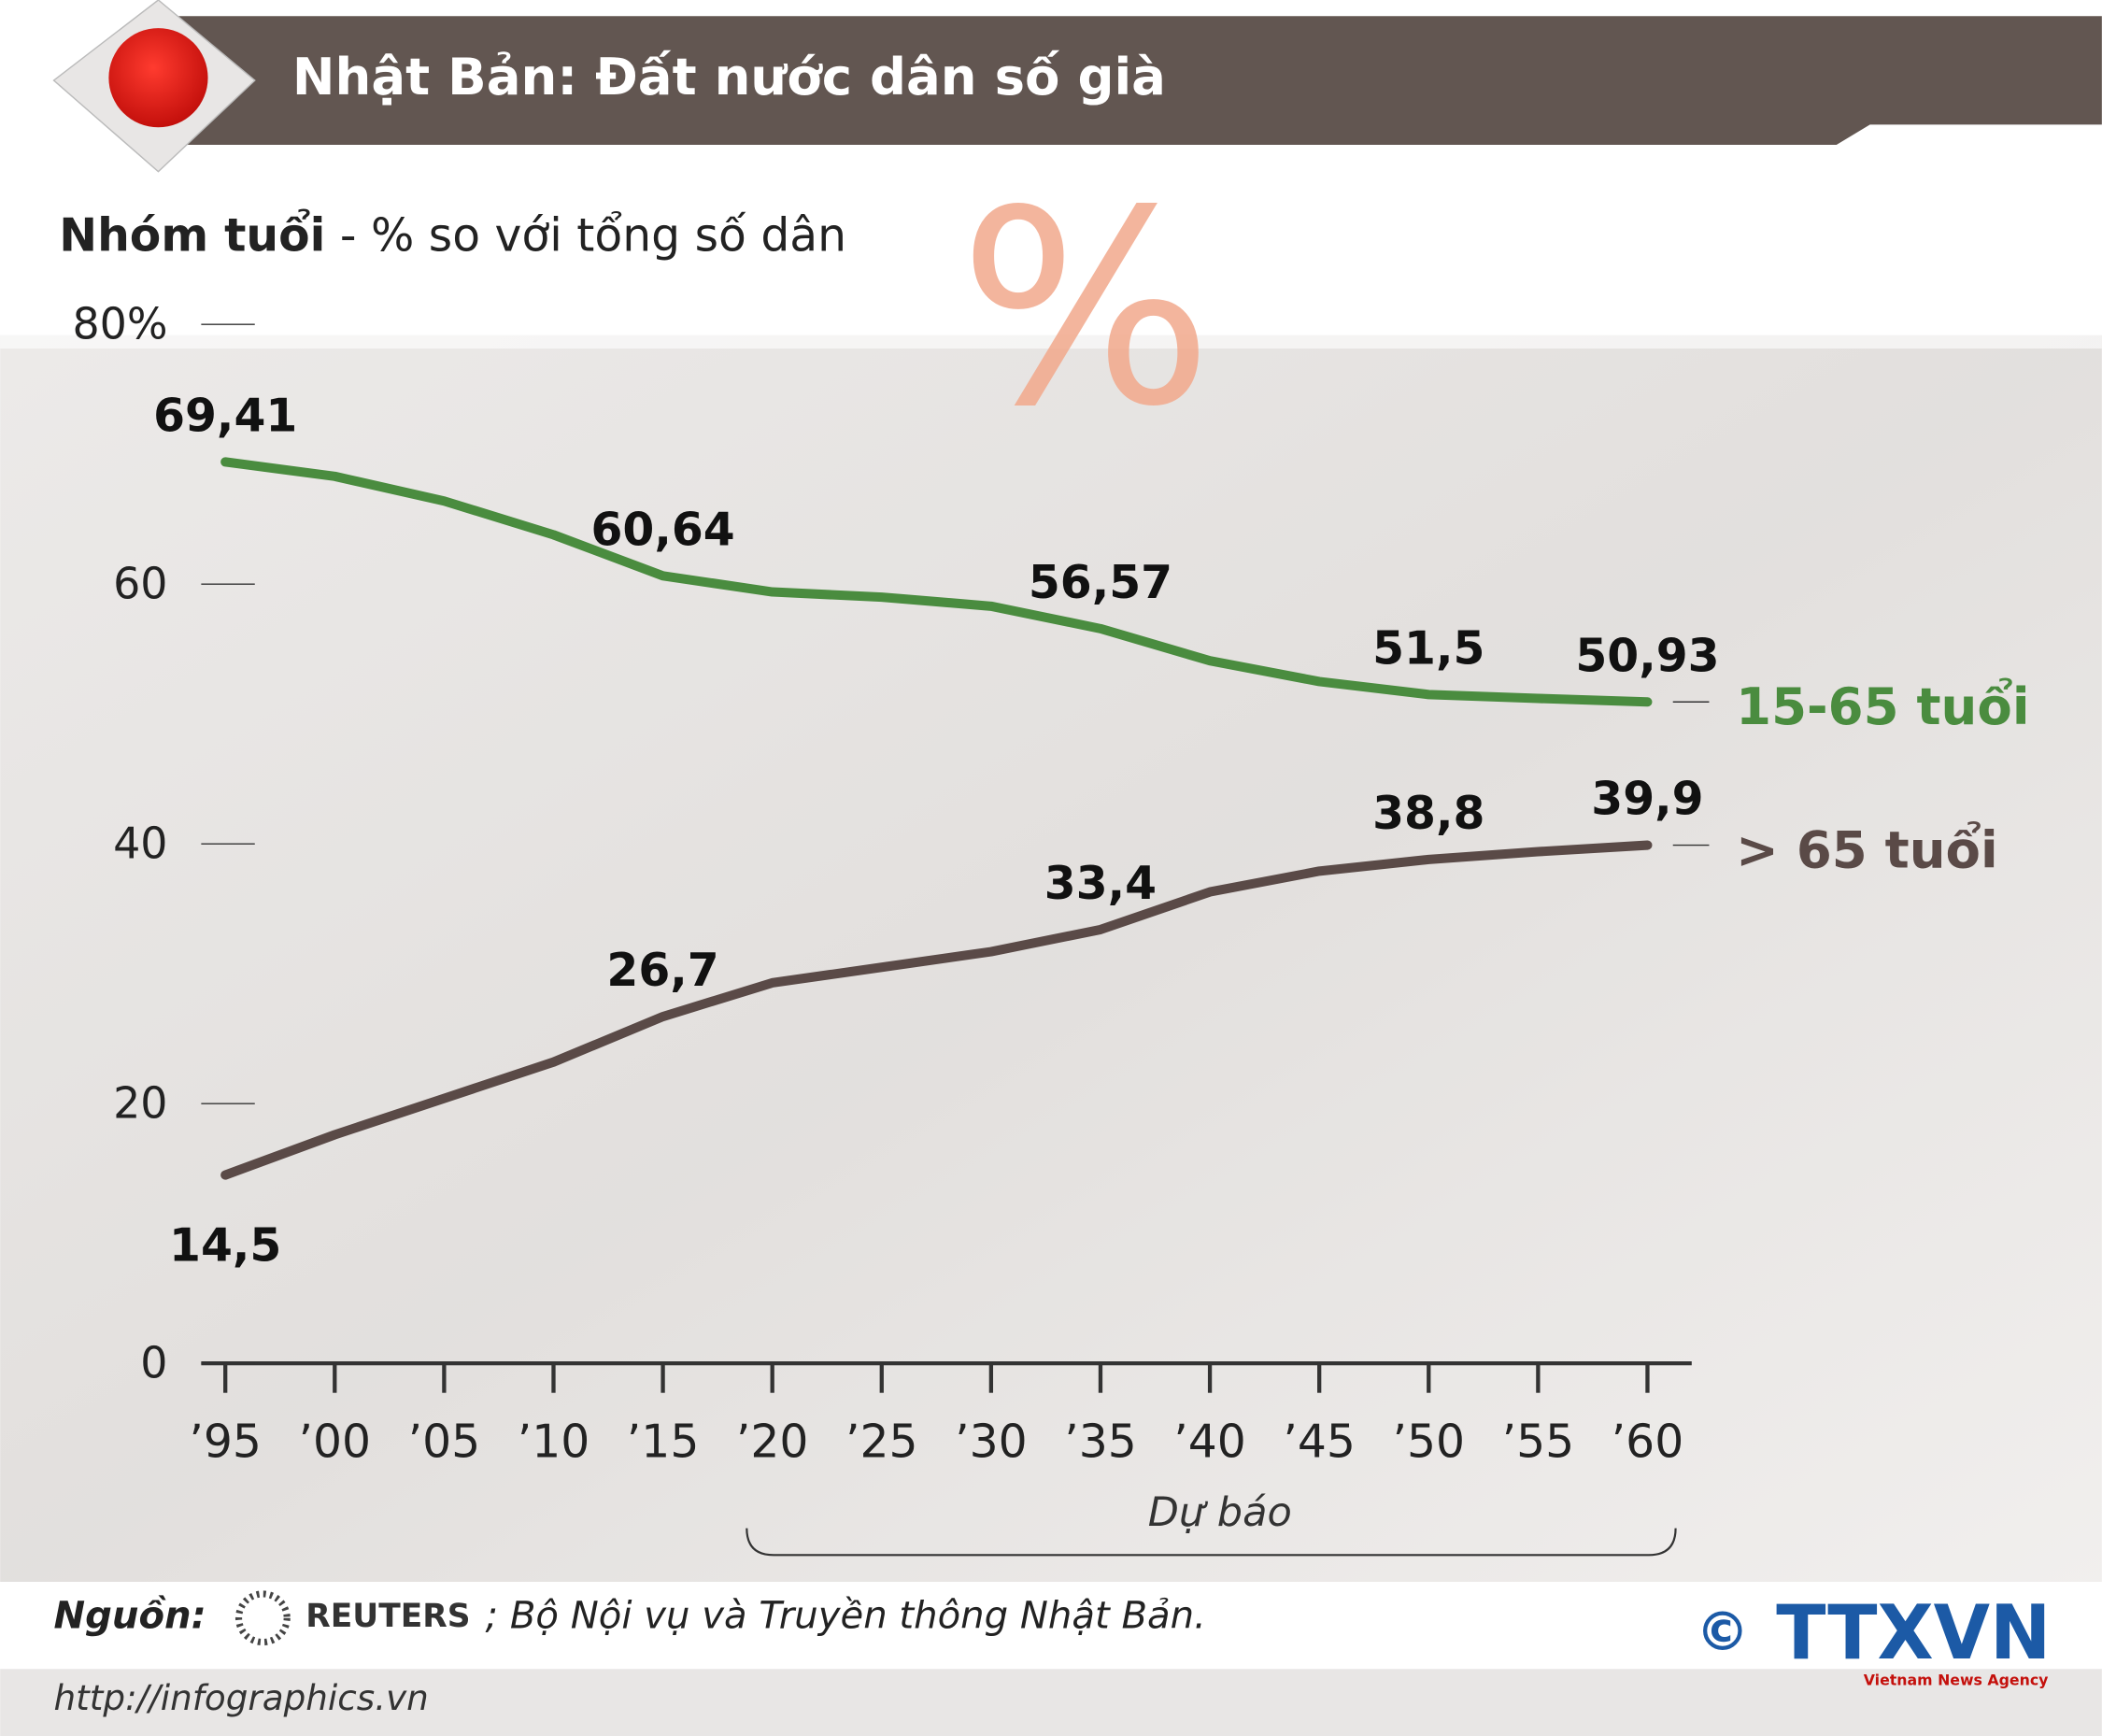  Describe the element at coordinates (1867, 849) in the screenshot. I see `legend-label: > 65 tuổi` at that location.